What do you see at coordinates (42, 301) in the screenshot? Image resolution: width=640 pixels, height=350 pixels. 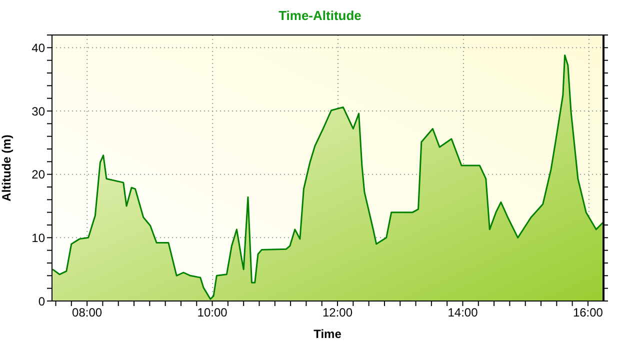 I see `y-tick-label: 0` at bounding box center [42, 301].